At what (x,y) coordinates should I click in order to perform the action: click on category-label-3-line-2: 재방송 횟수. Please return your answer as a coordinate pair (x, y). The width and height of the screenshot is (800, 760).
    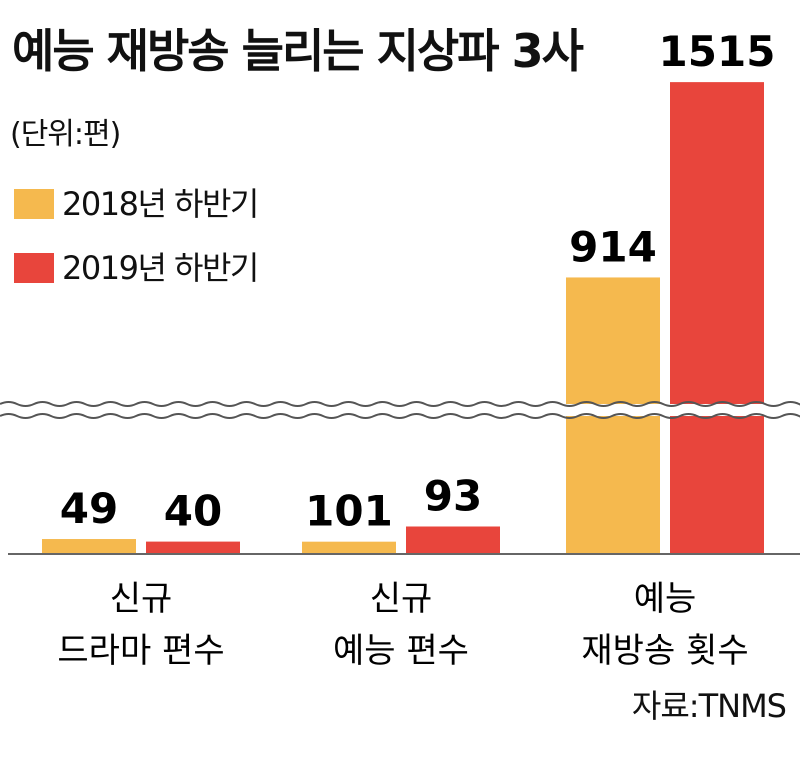
    Looking at the image, I should click on (664, 651).